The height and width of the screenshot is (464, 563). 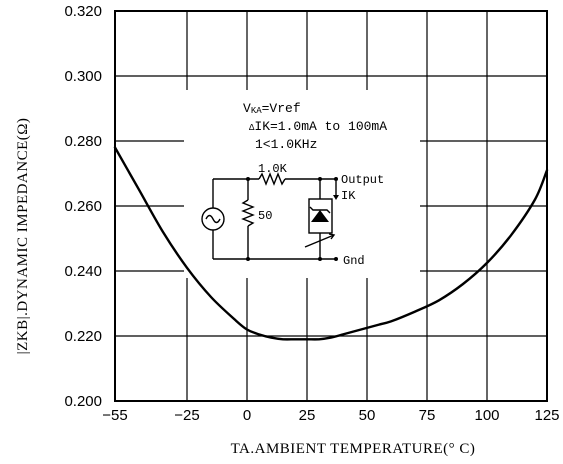 What do you see at coordinates (273, 169) in the screenshot?
I see `resistor-1k-label: 1.0K` at bounding box center [273, 169].